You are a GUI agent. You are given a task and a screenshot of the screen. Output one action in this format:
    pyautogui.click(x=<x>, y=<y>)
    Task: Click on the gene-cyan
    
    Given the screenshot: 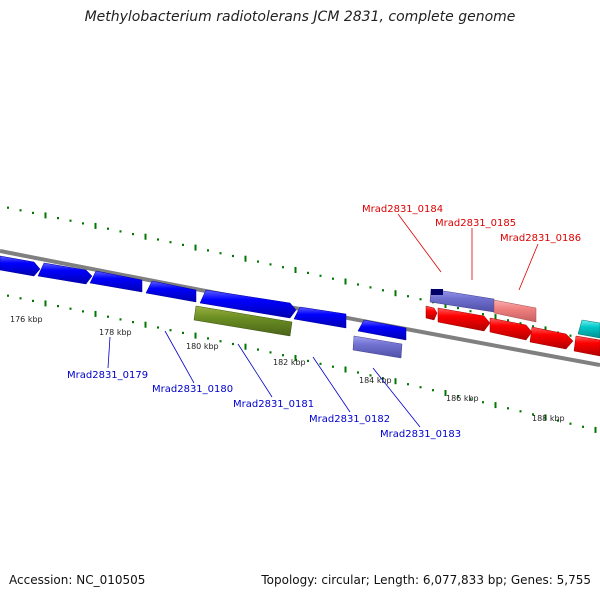 What is the action you would take?
    pyautogui.click(x=588, y=329)
    